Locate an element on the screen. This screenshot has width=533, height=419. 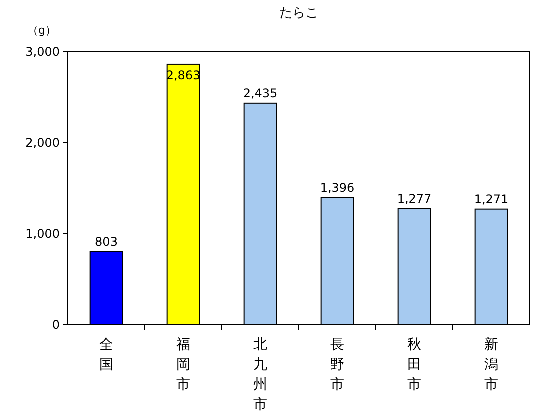
x-tick-label: 新潟市 is located at coordinates (491, 365).